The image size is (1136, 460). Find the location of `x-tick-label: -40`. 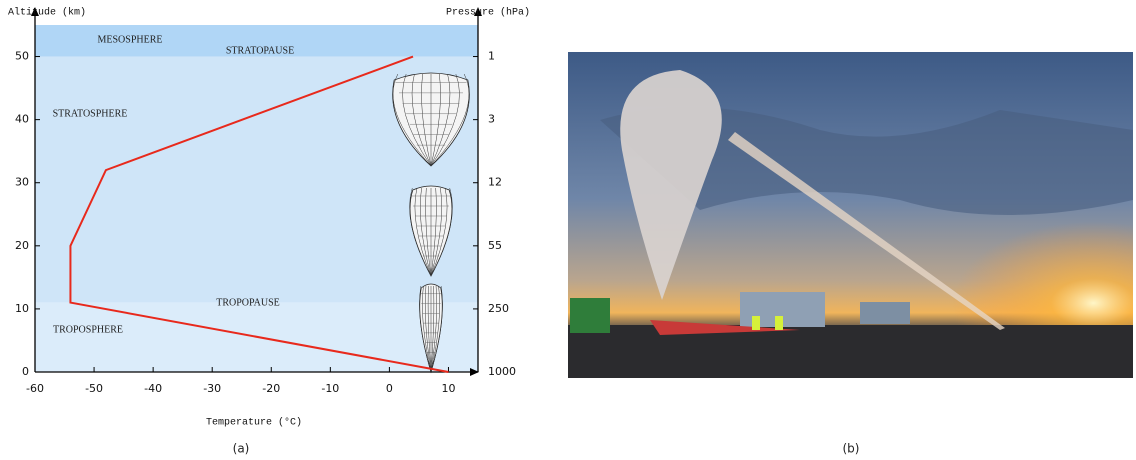

x-tick-label: -40 is located at coordinates (153, 388).